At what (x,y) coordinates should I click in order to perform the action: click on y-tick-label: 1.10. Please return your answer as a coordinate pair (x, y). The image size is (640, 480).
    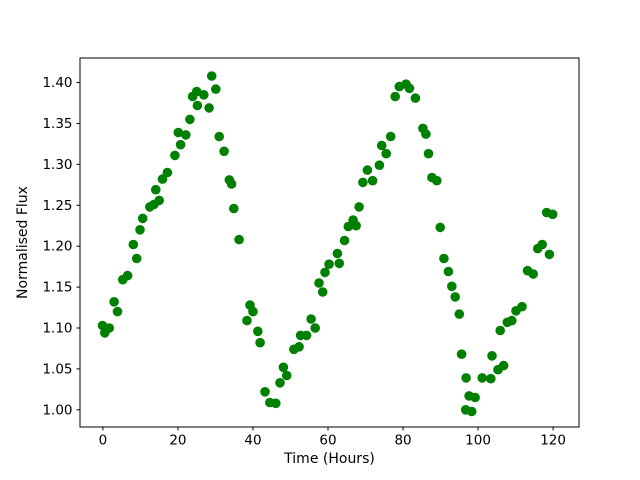
    Looking at the image, I should click on (57, 329).